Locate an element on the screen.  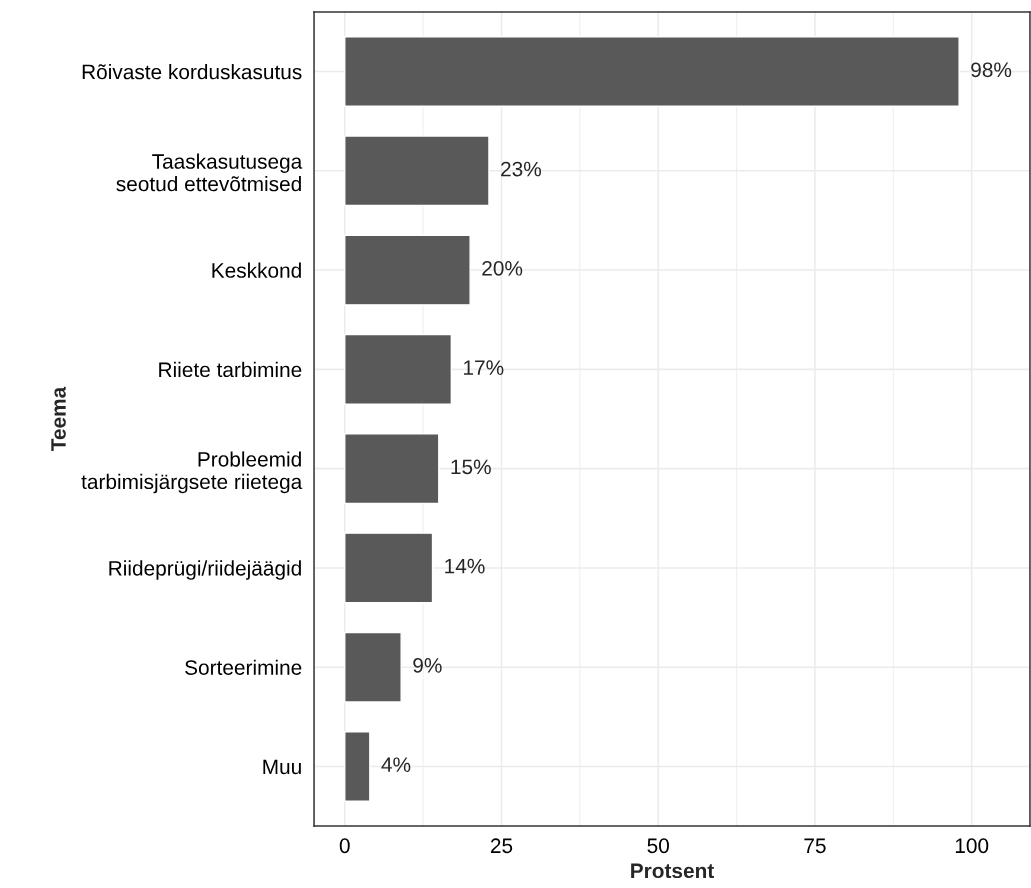
y-tick-label: Muu is located at coordinates (282, 767).